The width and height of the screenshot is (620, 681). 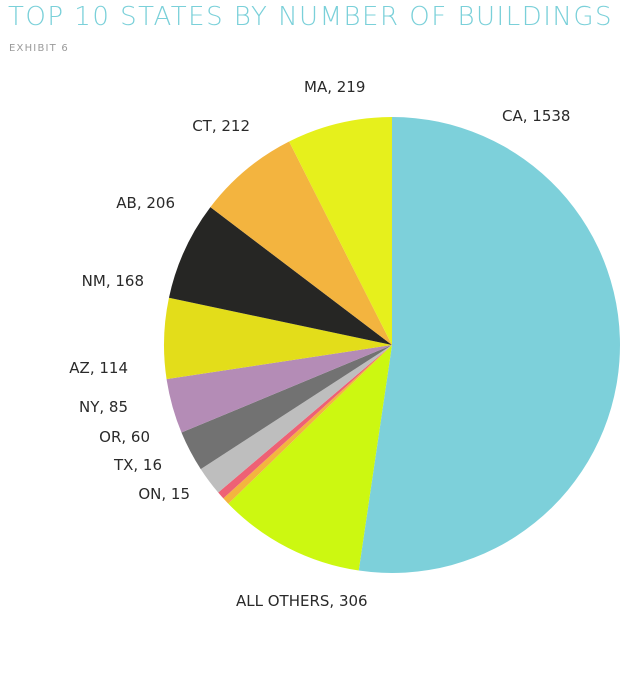 I want to click on pie-slice-or, so click(x=296, y=419).